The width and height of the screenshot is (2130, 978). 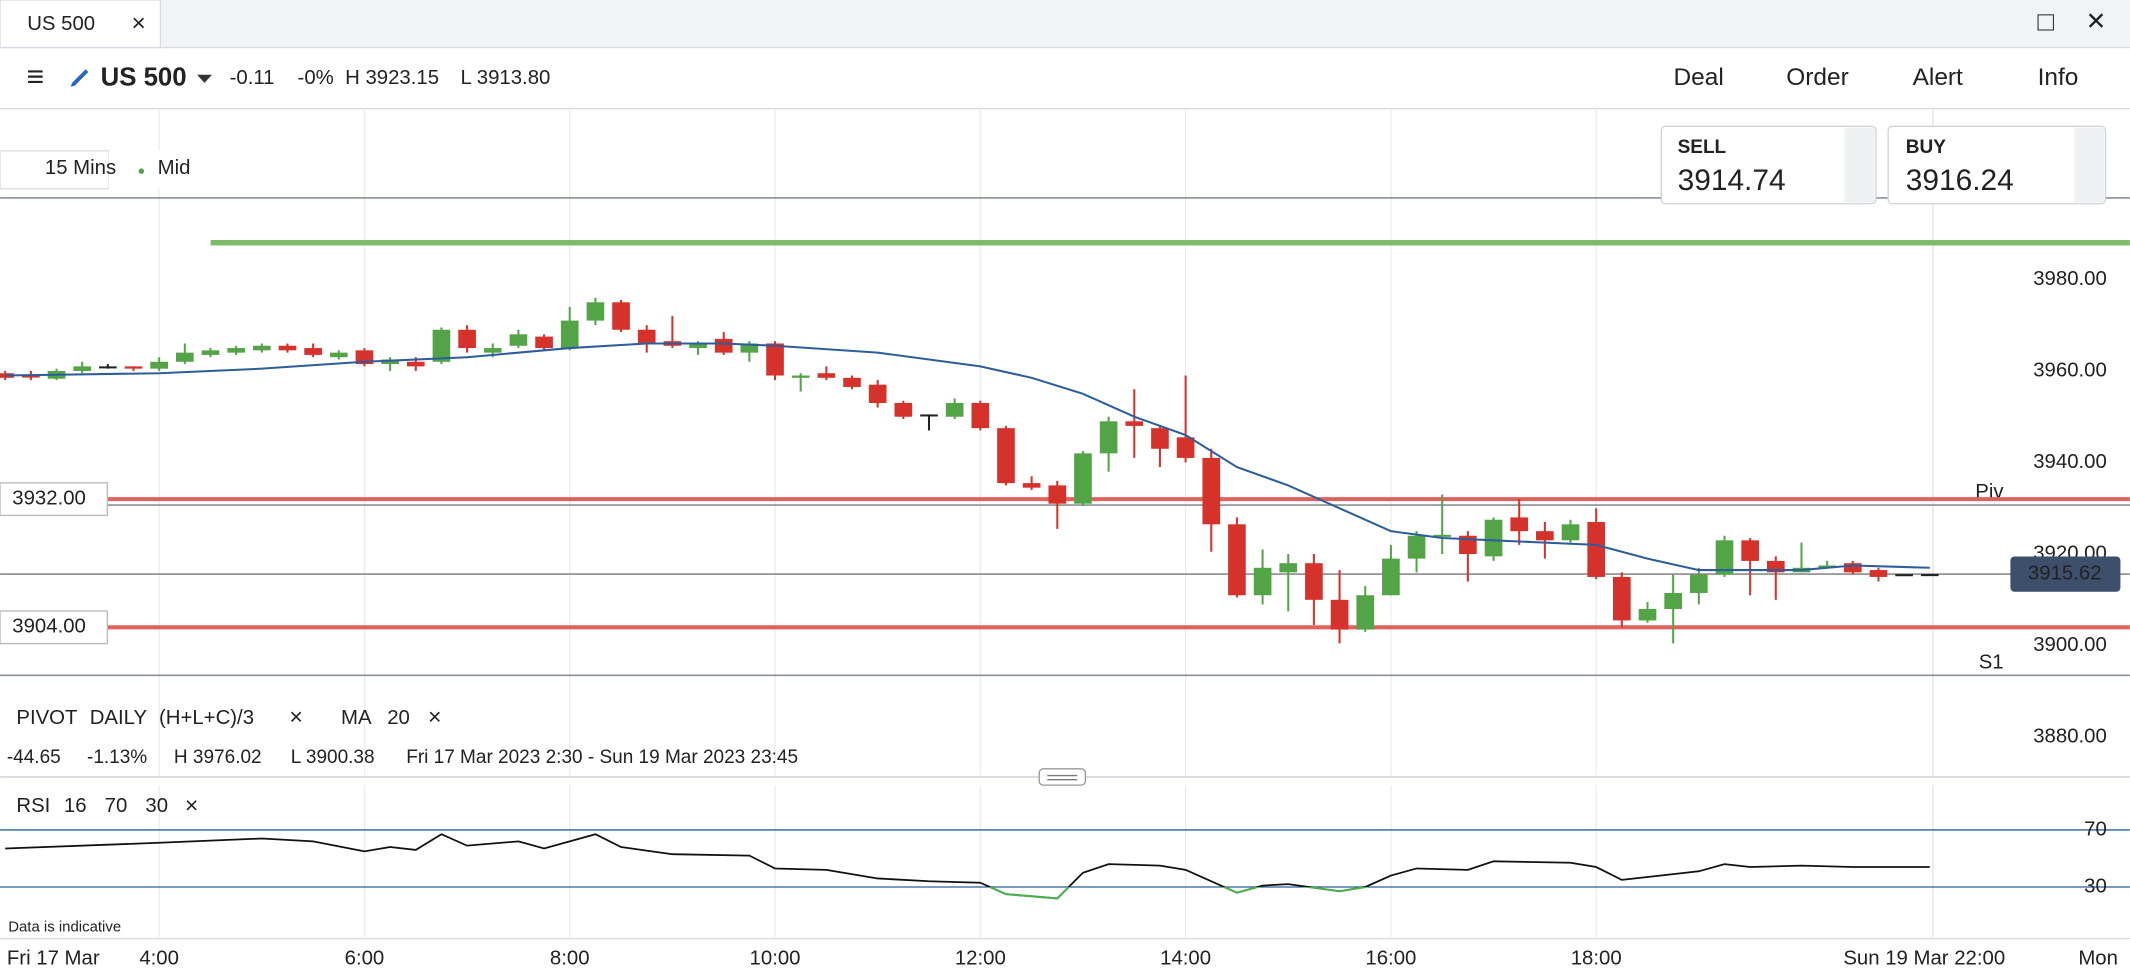 I want to click on rsi-label: RSI, so click(x=33, y=806).